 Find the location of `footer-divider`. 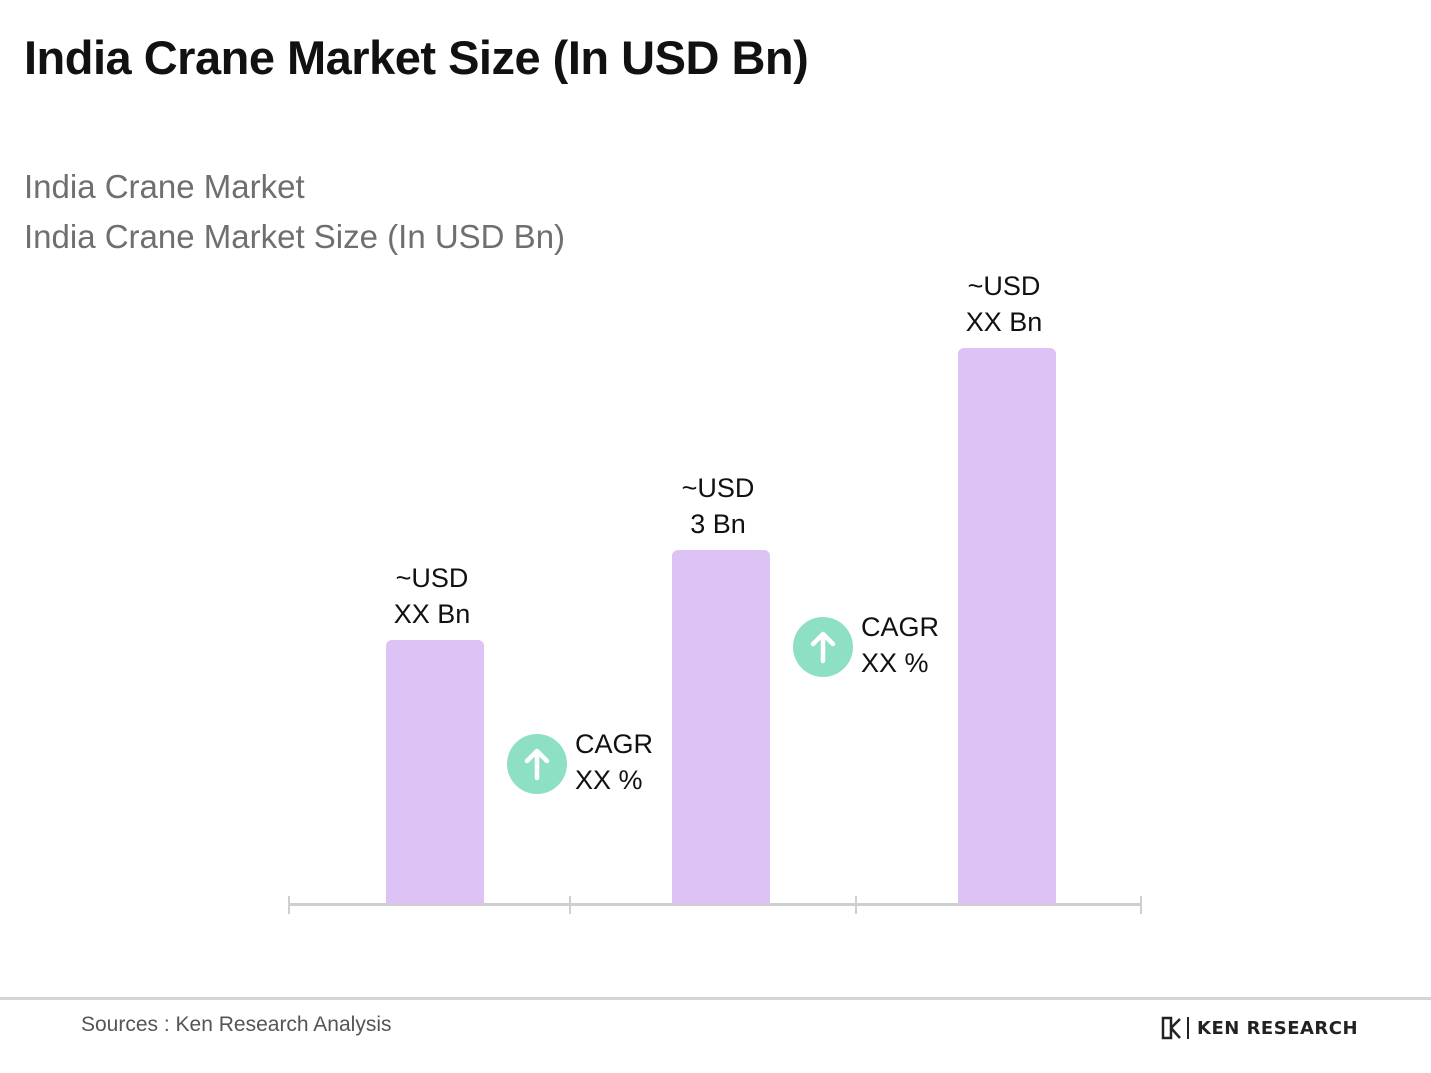

footer-divider is located at coordinates (715, 998).